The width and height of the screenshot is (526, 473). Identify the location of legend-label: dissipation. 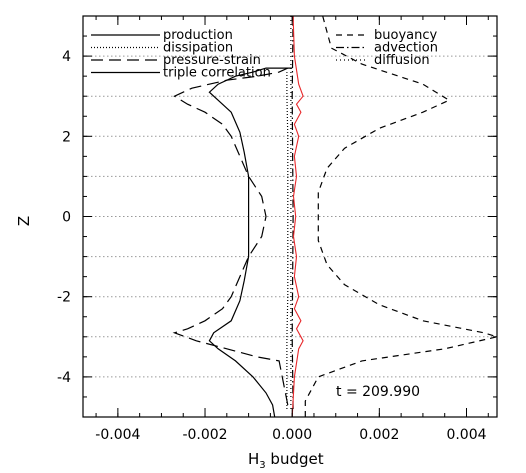
(198, 48).